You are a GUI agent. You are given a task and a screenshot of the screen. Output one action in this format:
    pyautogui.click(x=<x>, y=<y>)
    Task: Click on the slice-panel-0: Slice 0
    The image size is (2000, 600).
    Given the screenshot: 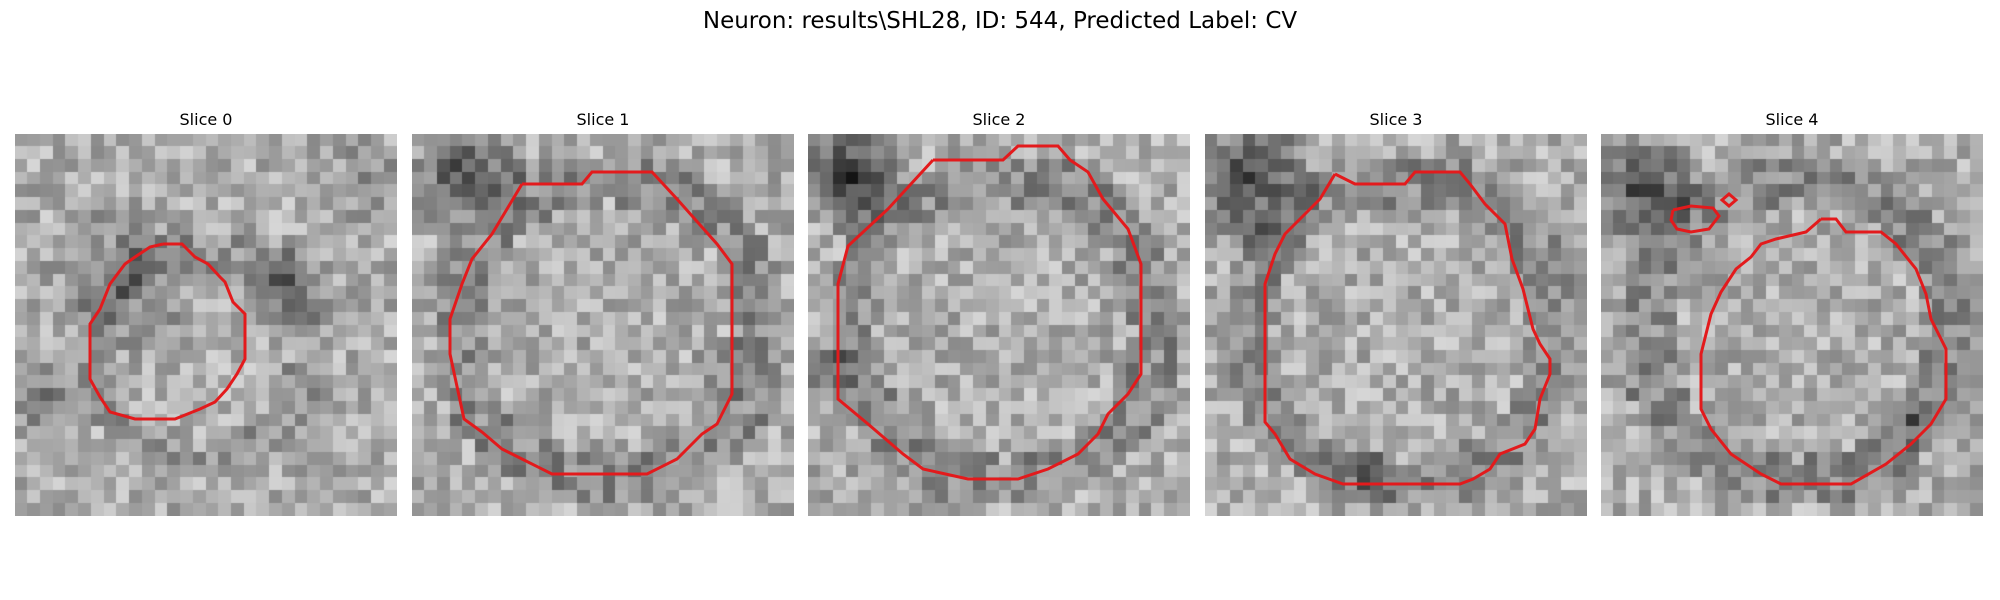 What is the action you would take?
    pyautogui.click(x=206, y=315)
    